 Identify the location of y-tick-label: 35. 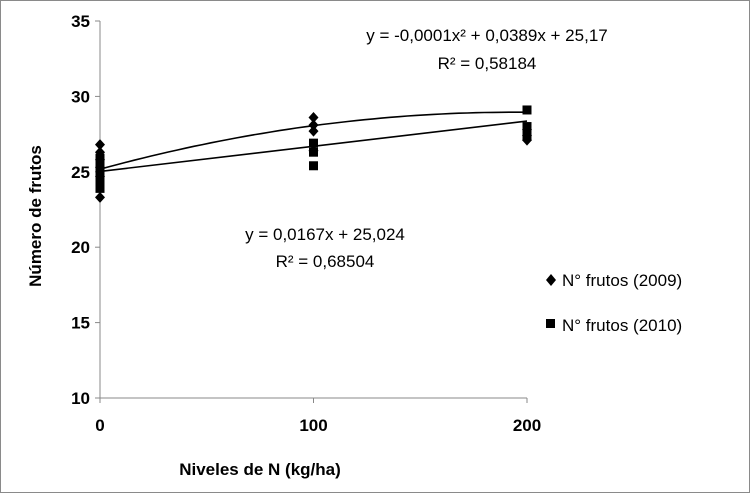
(80, 21).